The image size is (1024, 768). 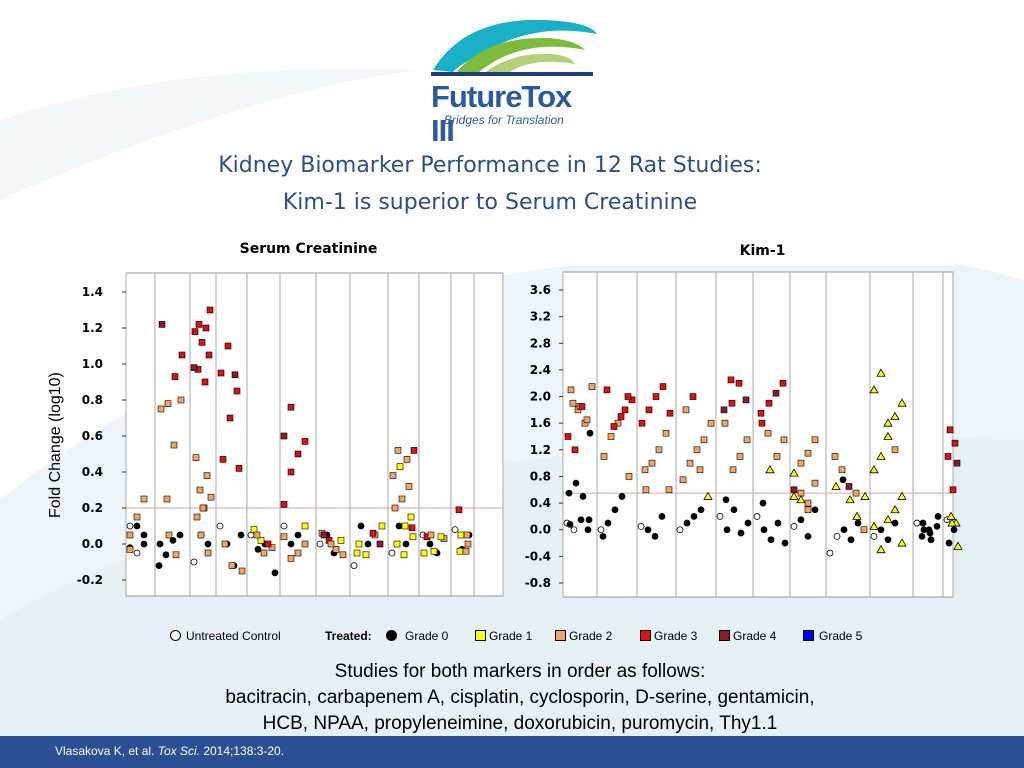 I want to click on y-tick-label: 0.6, so click(x=92, y=436).